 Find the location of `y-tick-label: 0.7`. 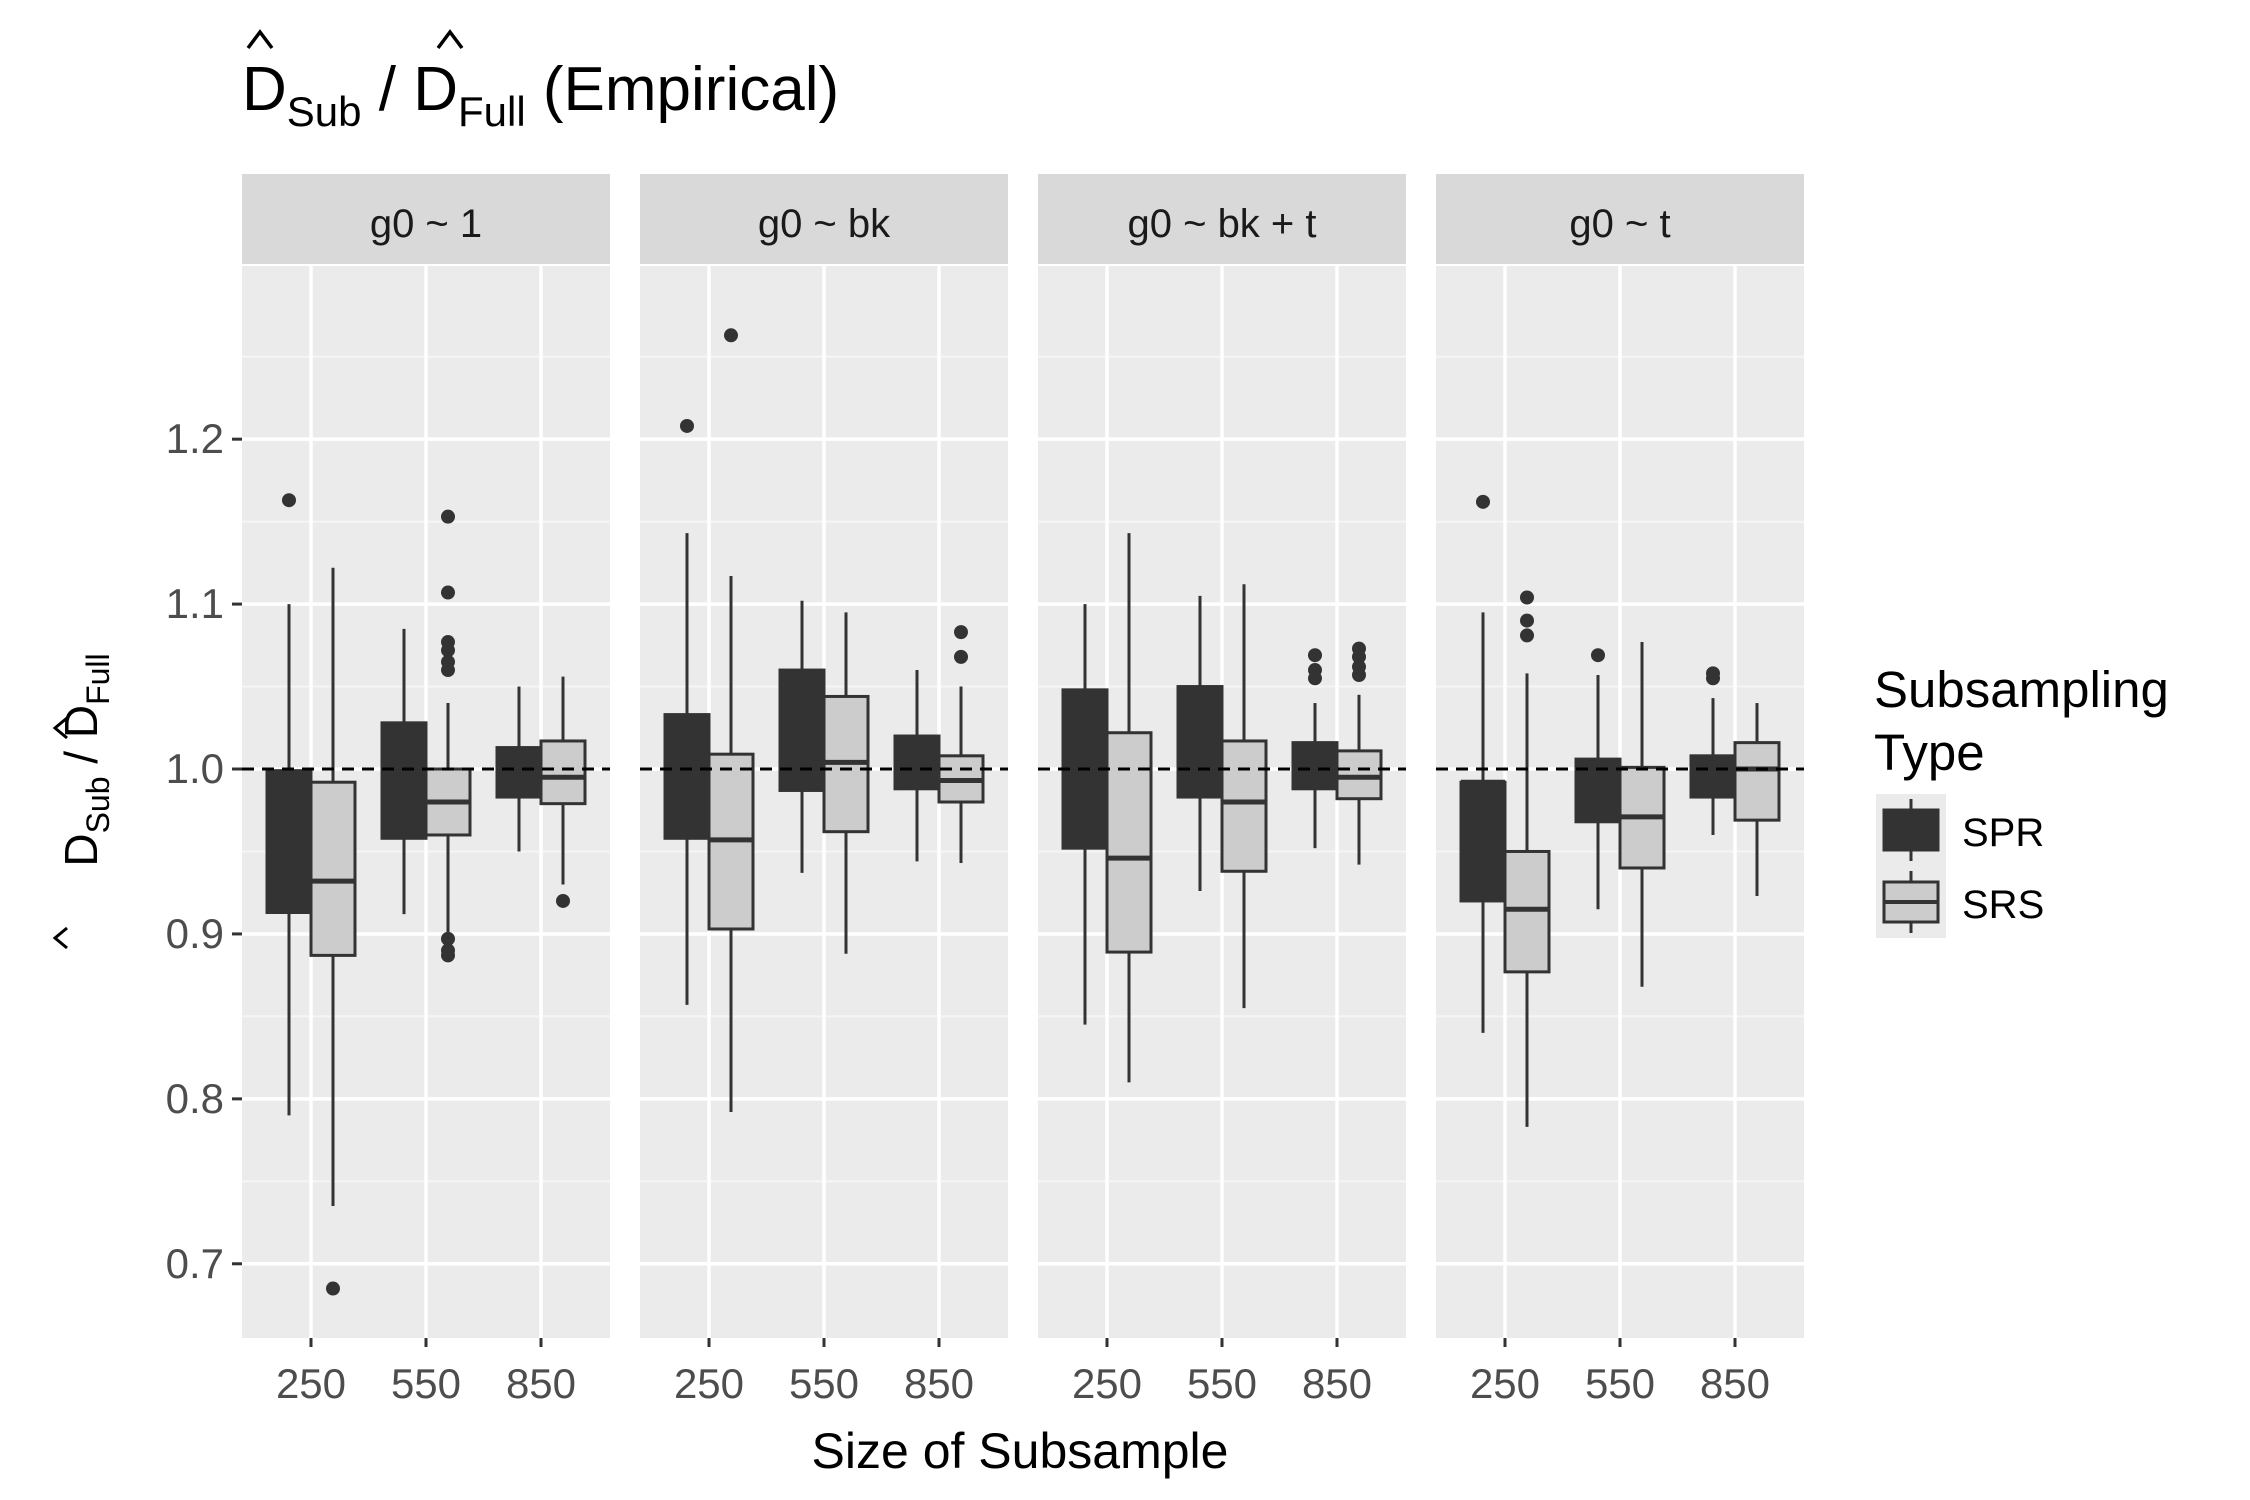

y-tick-label: 0.7 is located at coordinates (195, 1263).